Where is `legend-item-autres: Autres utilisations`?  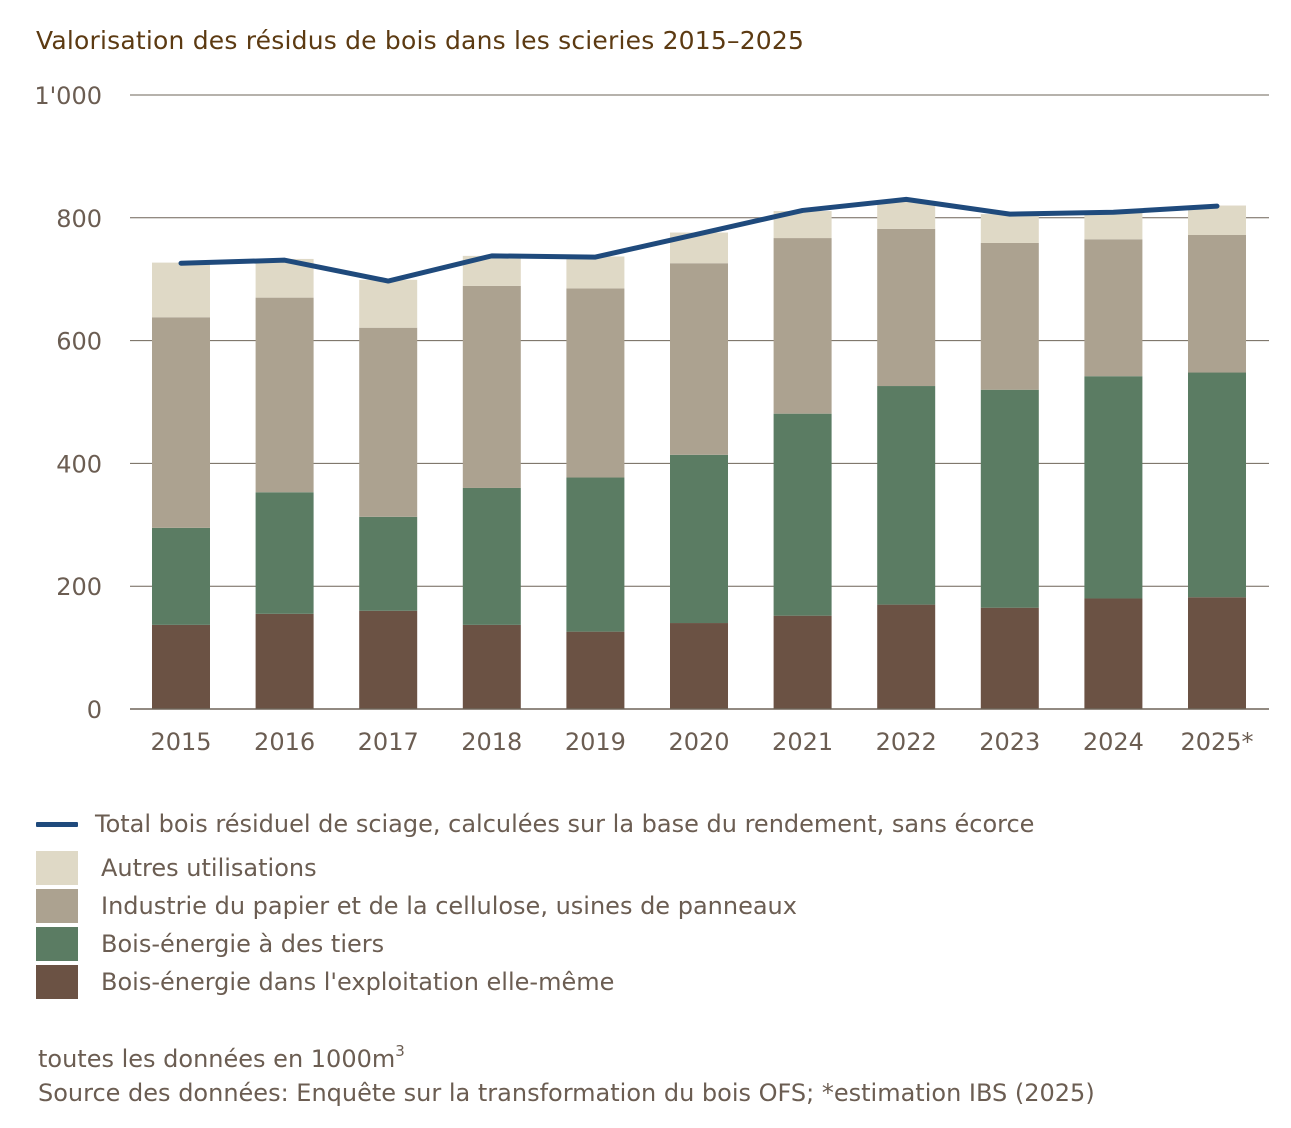 legend-item-autres: Autres utilisations is located at coordinates (176, 868).